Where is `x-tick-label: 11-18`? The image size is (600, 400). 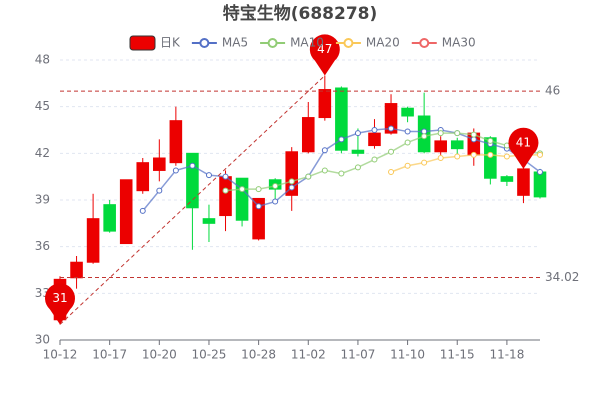
x-tick-label: 11-18 is located at coordinates (506, 355).